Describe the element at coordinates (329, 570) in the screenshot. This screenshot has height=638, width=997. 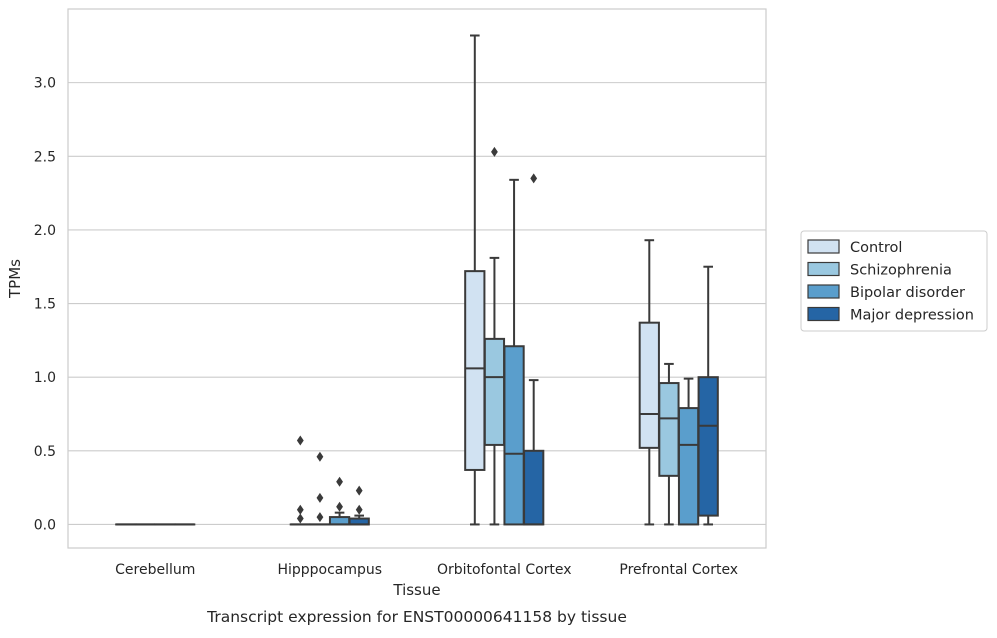
I see `x-tick-label: Hipppocampus` at that location.